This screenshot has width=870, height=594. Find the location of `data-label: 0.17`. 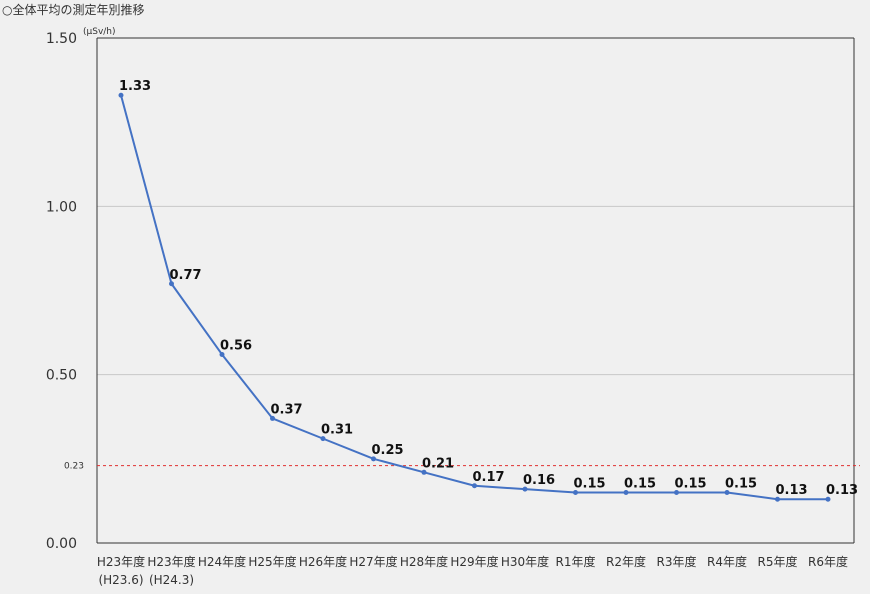

data-label: 0.17 is located at coordinates (489, 477).